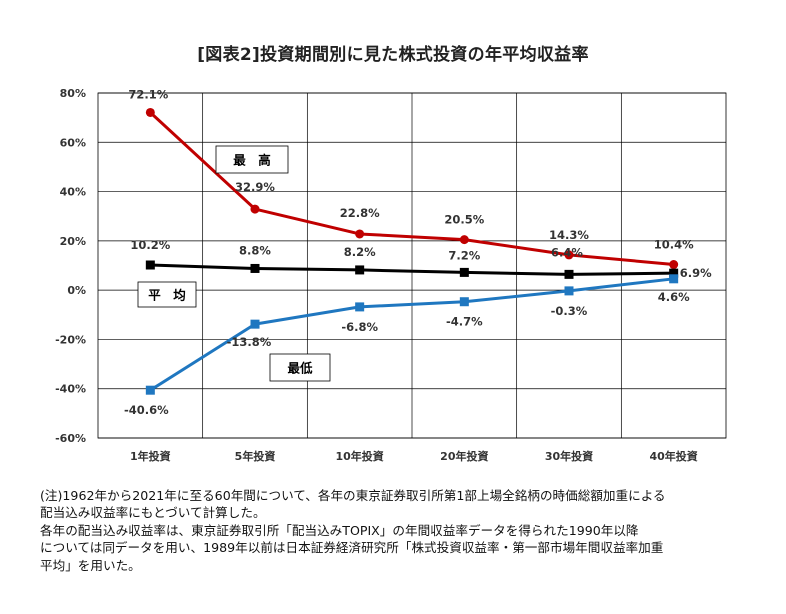 This screenshot has height=614, width=786. I want to click on x-tick-label: 30年投資, so click(569, 456).